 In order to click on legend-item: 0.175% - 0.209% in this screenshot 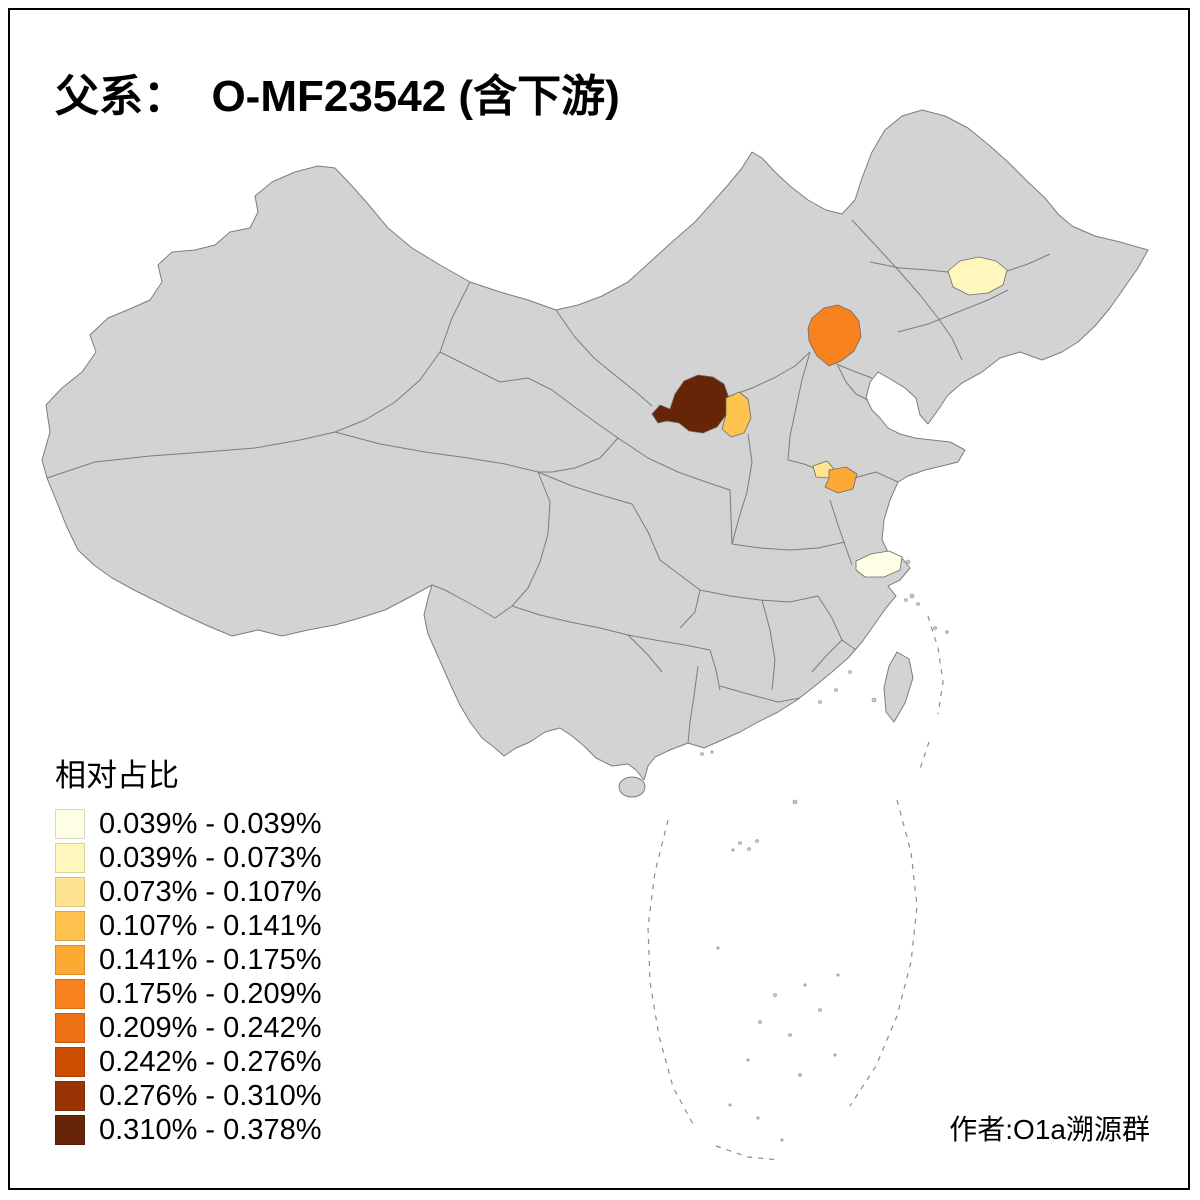, I will do `click(188, 994)`.